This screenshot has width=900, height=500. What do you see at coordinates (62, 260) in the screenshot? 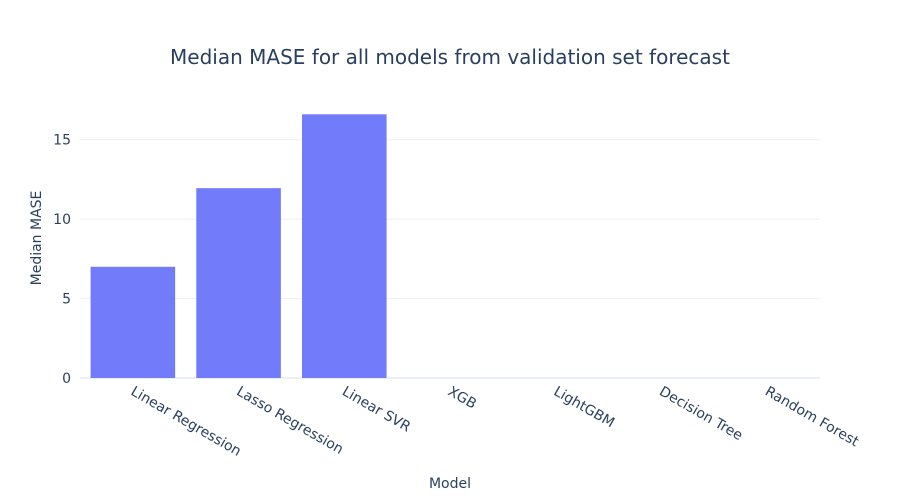
I see `y-axis-ticks: 0 5 10 15` at bounding box center [62, 260].